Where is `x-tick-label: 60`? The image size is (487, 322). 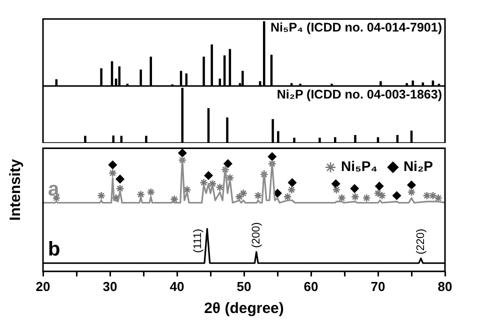
x-tick-label: 60 is located at coordinates (311, 286).